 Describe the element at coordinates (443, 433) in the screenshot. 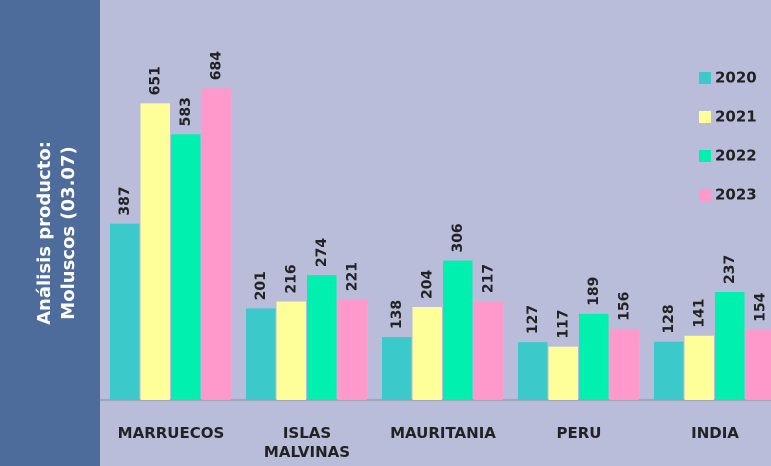

I see `x-tick-label: MAURITANIA` at that location.